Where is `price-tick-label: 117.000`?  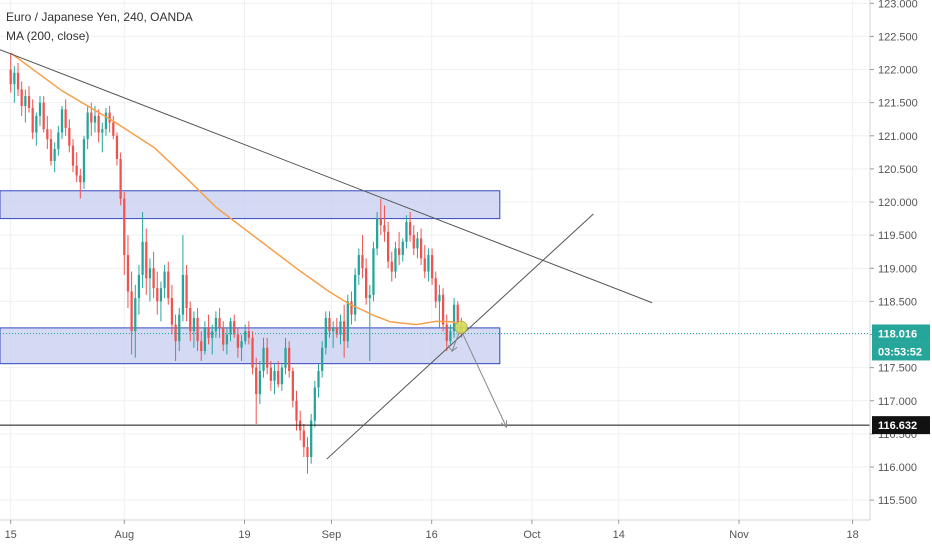
price-tick-label: 117.000 is located at coordinates (897, 402).